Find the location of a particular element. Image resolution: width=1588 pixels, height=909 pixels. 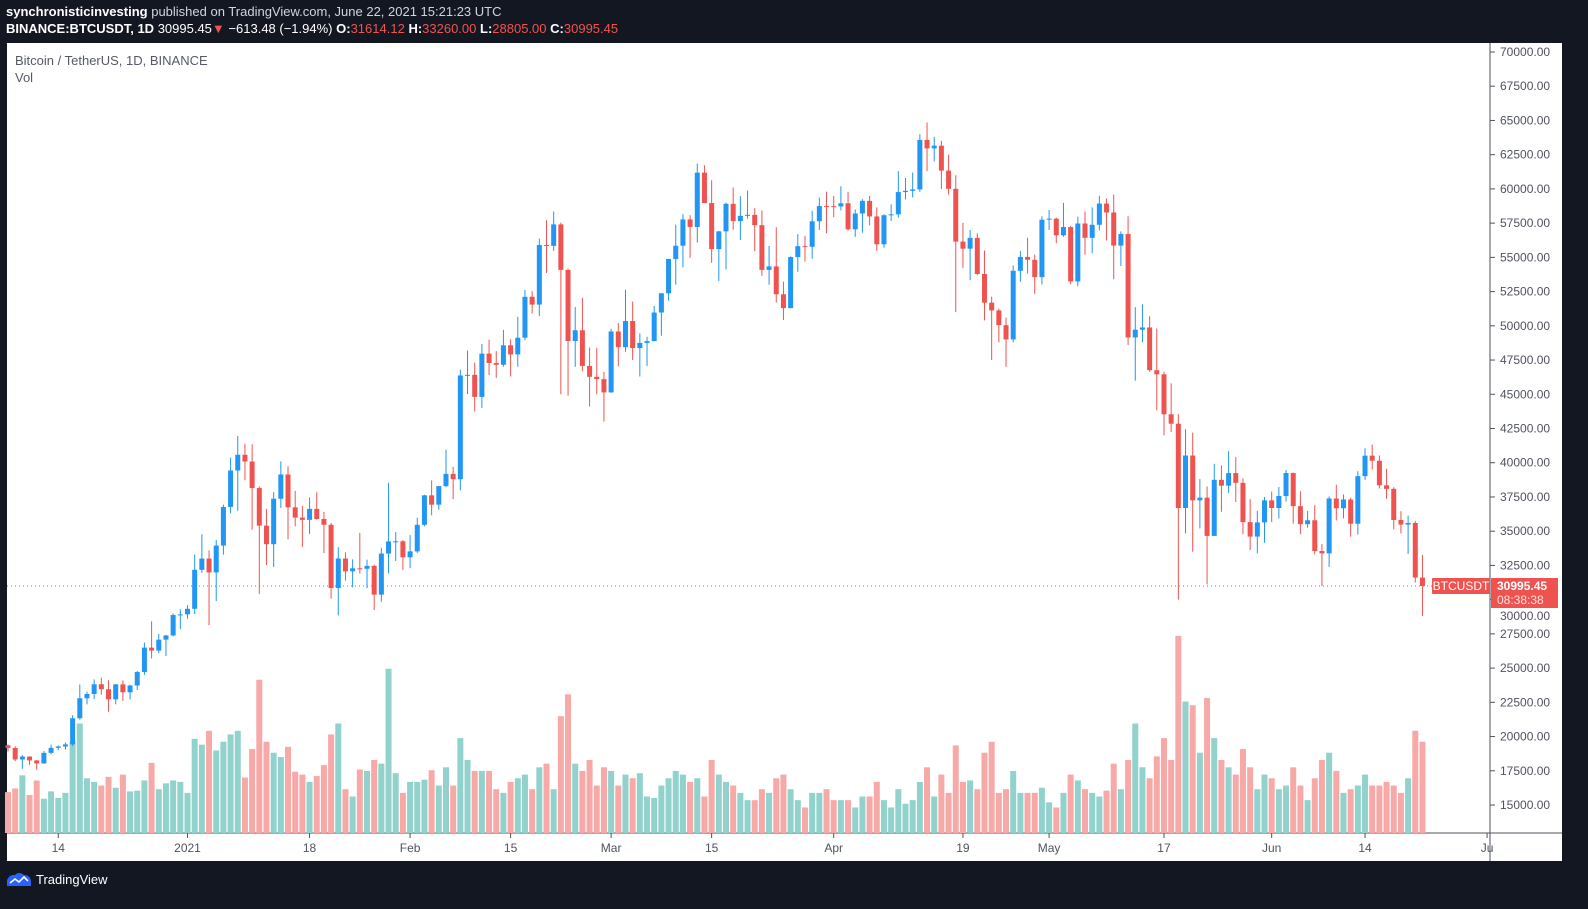

tradingview-logo: TradingView is located at coordinates (57, 879).